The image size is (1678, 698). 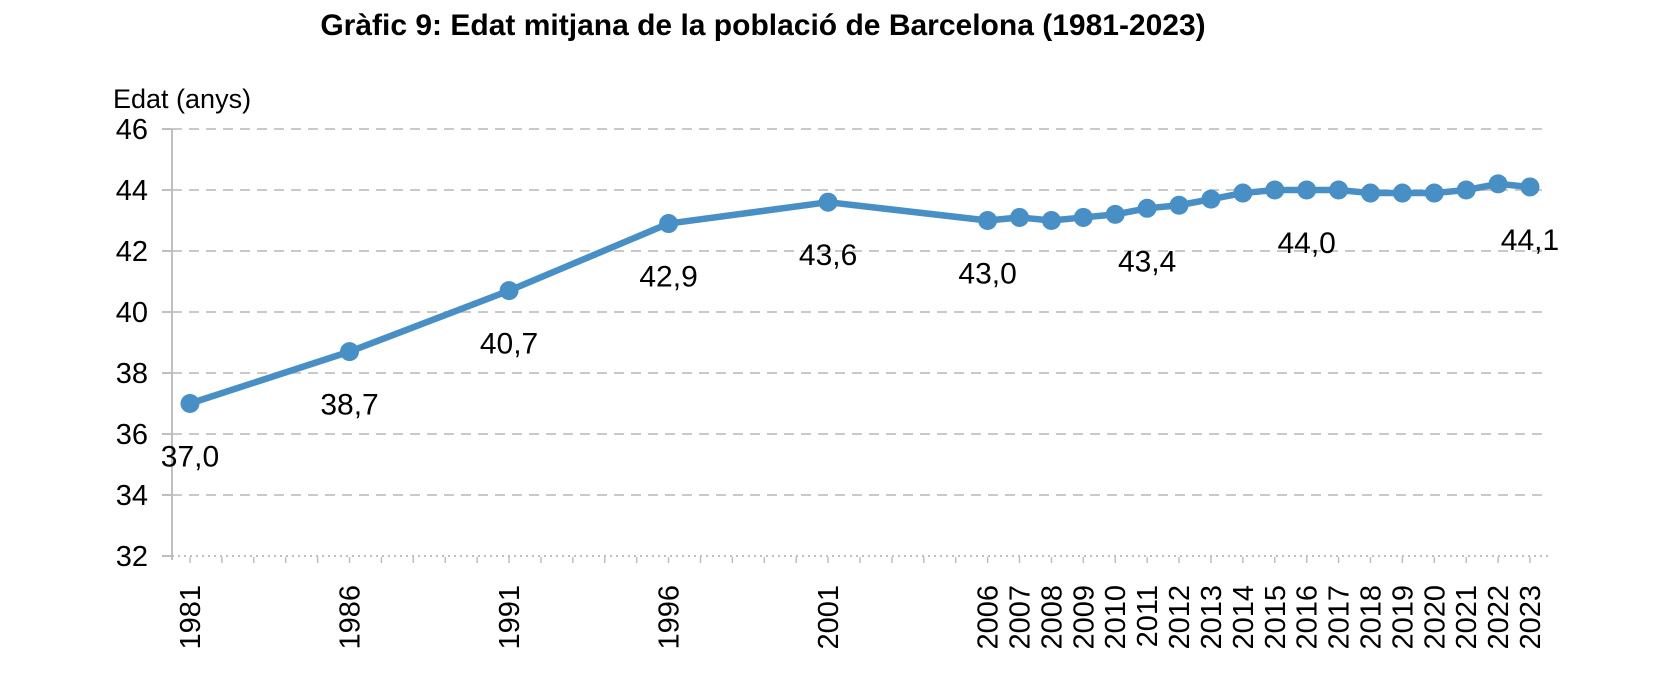 I want to click on svg-text: 2009, so click(x=1084, y=617).